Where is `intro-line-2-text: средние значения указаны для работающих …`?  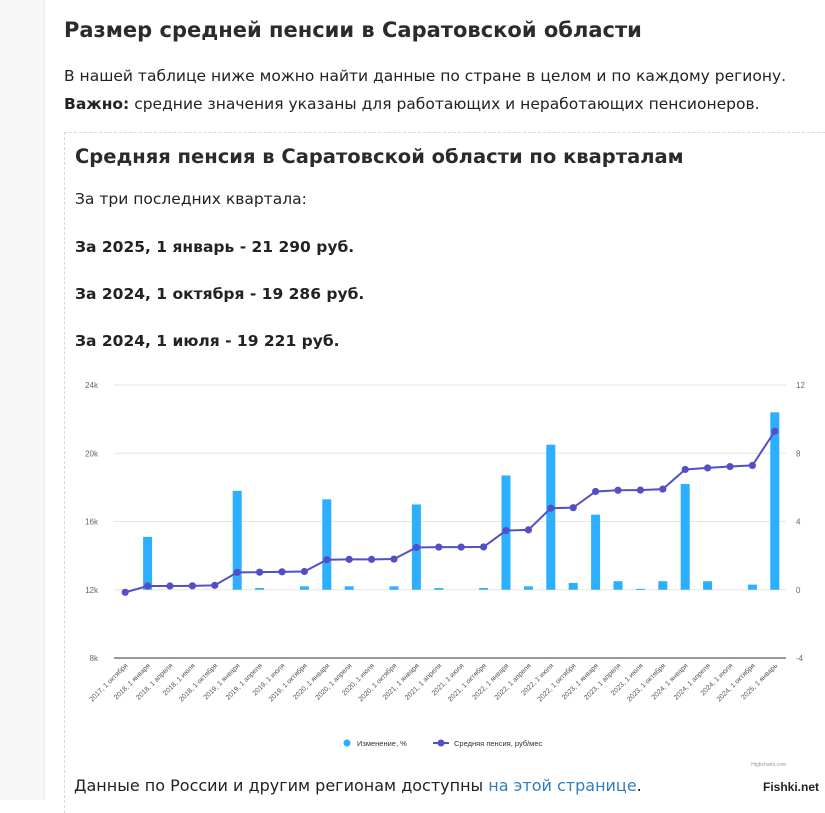 intro-line-2-text: средние значения указаны для работающих … is located at coordinates (444, 104).